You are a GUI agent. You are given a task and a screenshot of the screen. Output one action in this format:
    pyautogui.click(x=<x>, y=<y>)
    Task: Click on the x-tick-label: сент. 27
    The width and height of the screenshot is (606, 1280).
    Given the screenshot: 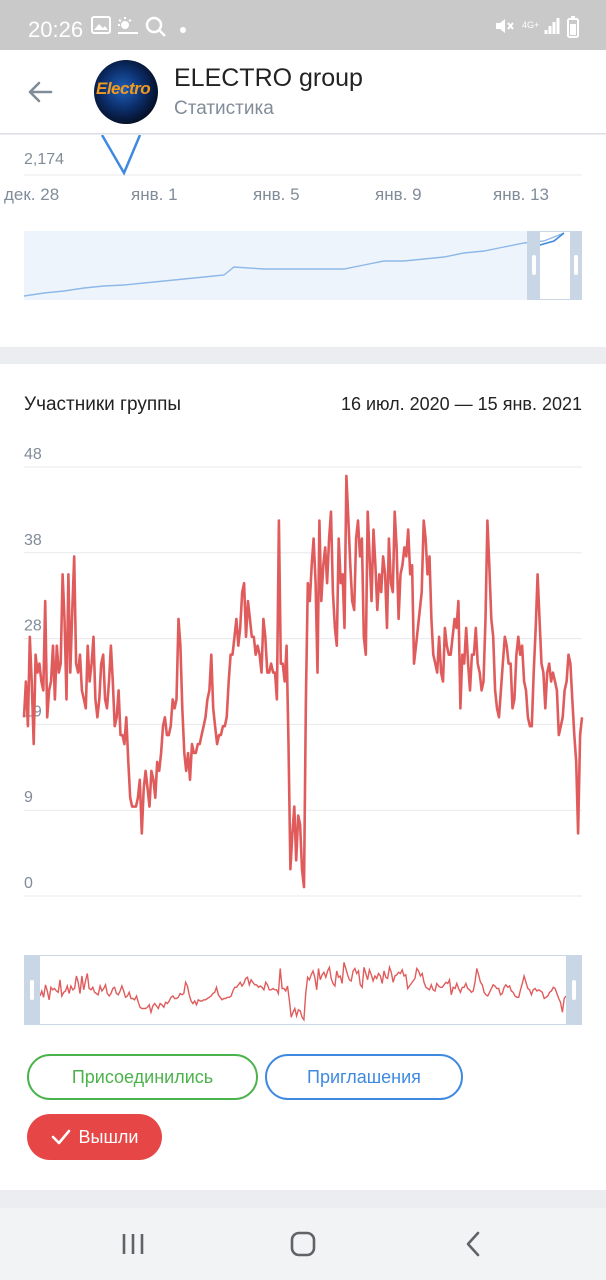 What is the action you would take?
    pyautogui.click(x=247, y=909)
    